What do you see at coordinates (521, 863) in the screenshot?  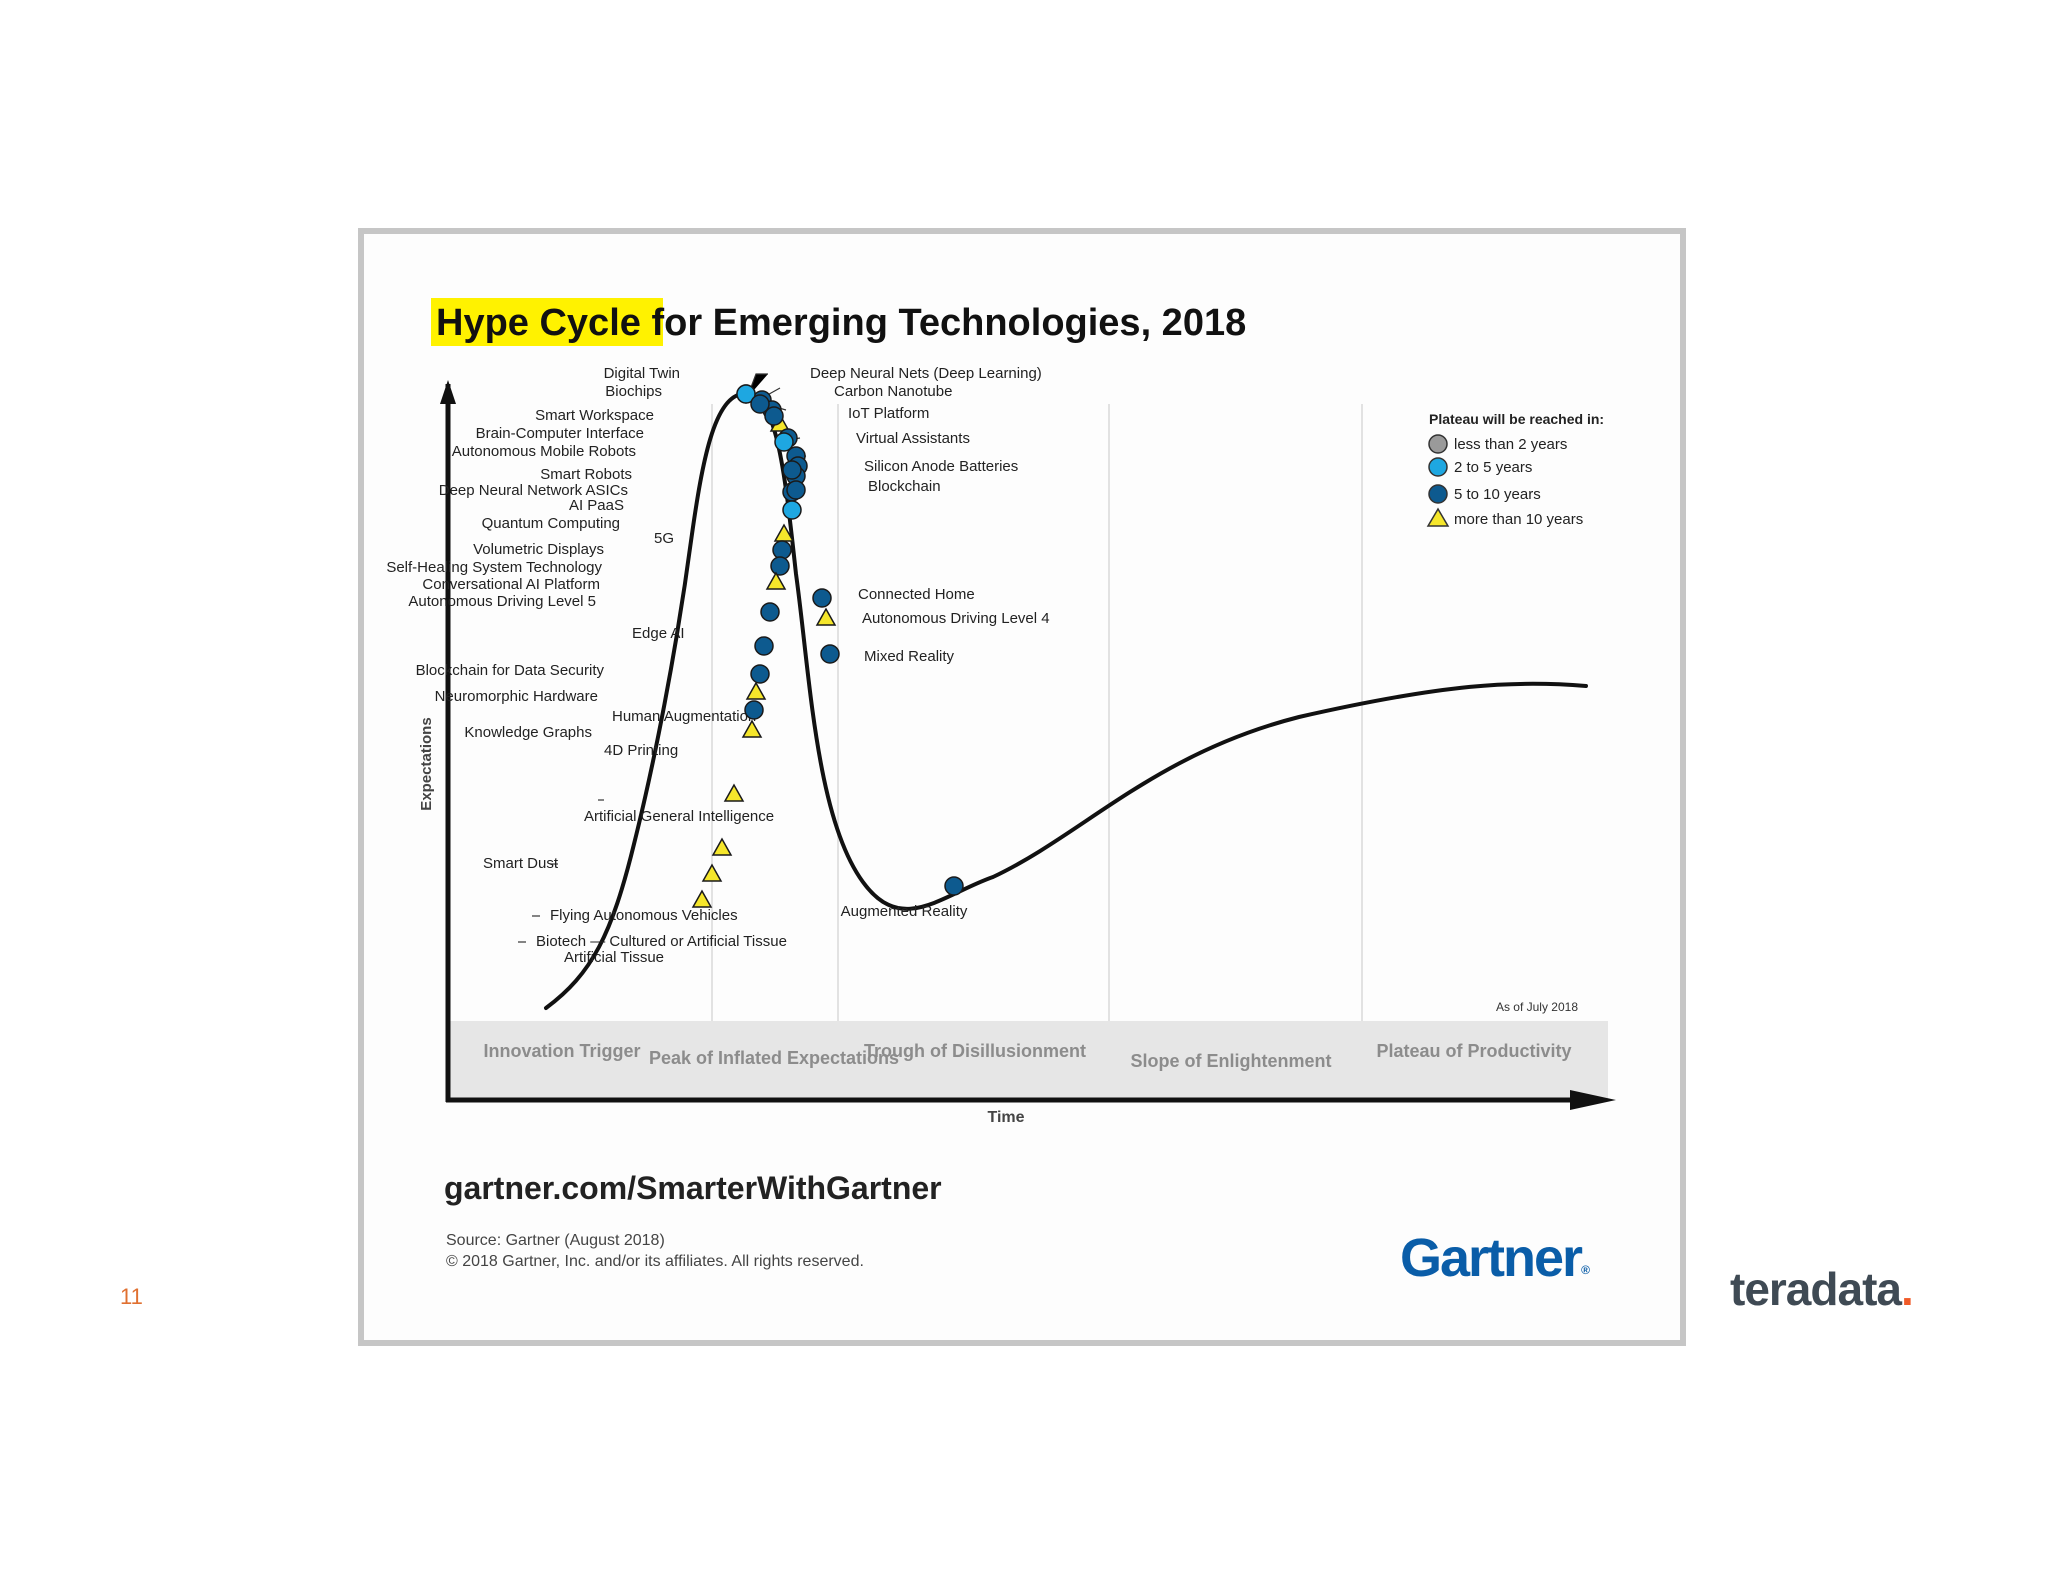 I see `tech-label: Smart Dust` at bounding box center [521, 863].